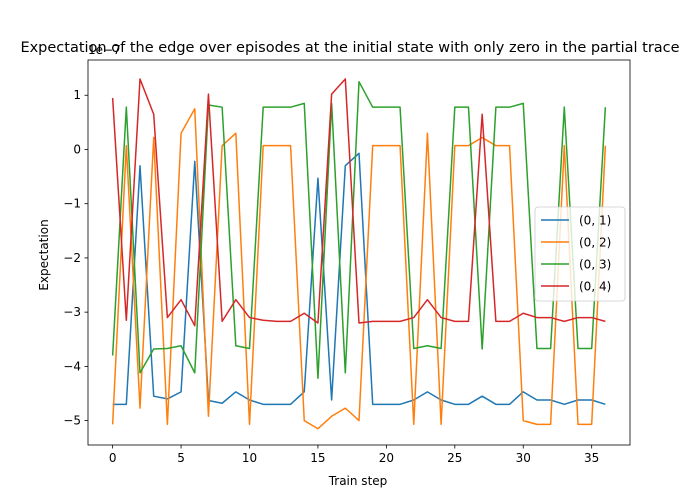 Image resolution: width=700 pixels, height=500 pixels. I want to click on x-tick-label: 25, so click(454, 458).